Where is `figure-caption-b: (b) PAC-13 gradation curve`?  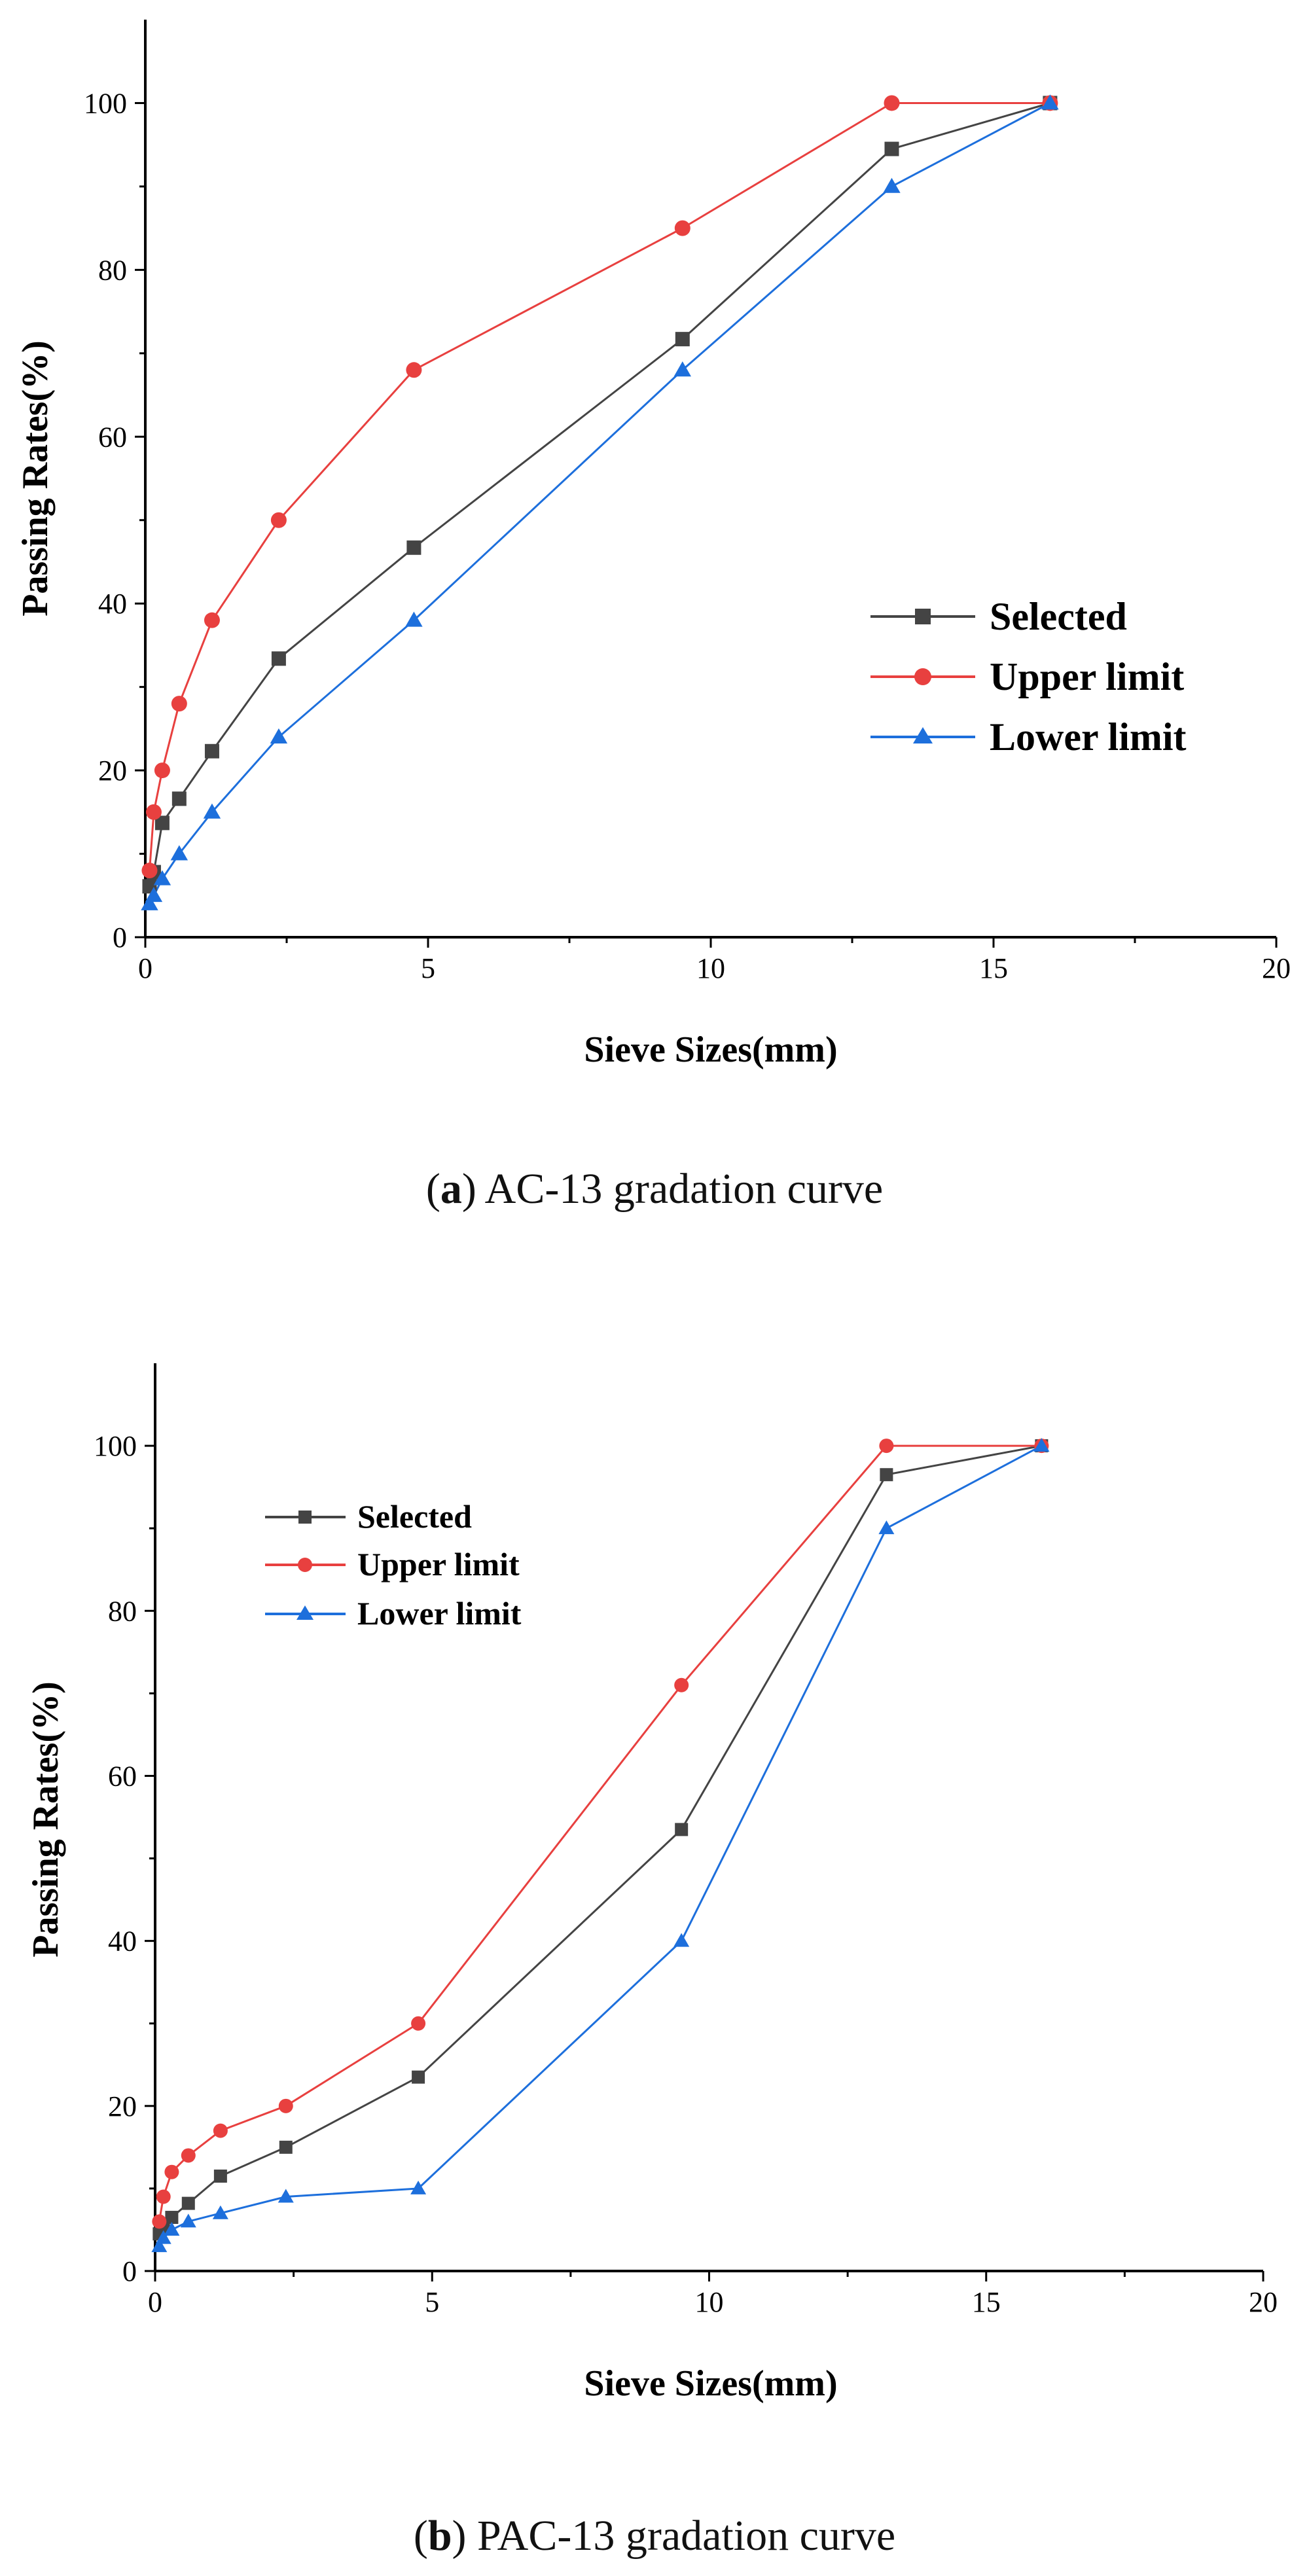
figure-caption-b: (b) PAC-13 gradation curve is located at coordinates (654, 2536).